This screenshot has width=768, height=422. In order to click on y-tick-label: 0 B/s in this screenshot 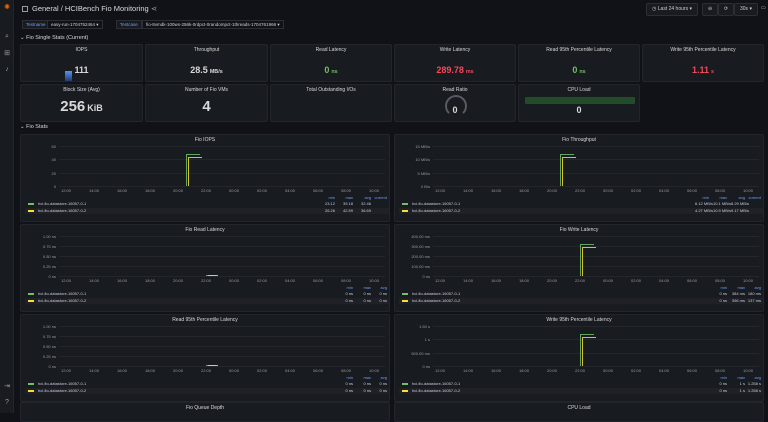, I will do `click(425, 186)`.